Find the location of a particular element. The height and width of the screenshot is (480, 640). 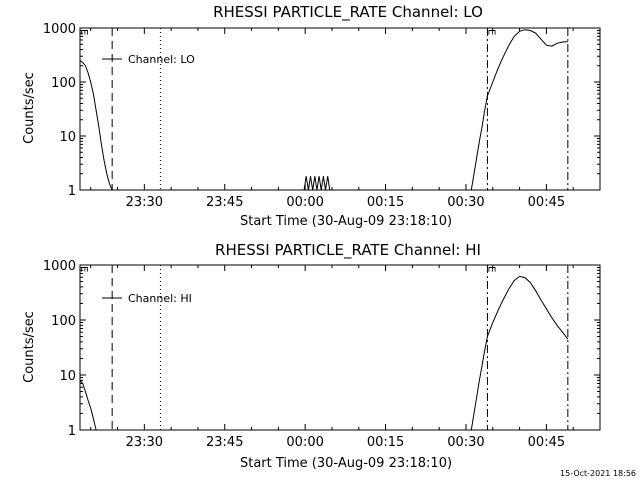

legend: Channel: HI is located at coordinates (147, 298).